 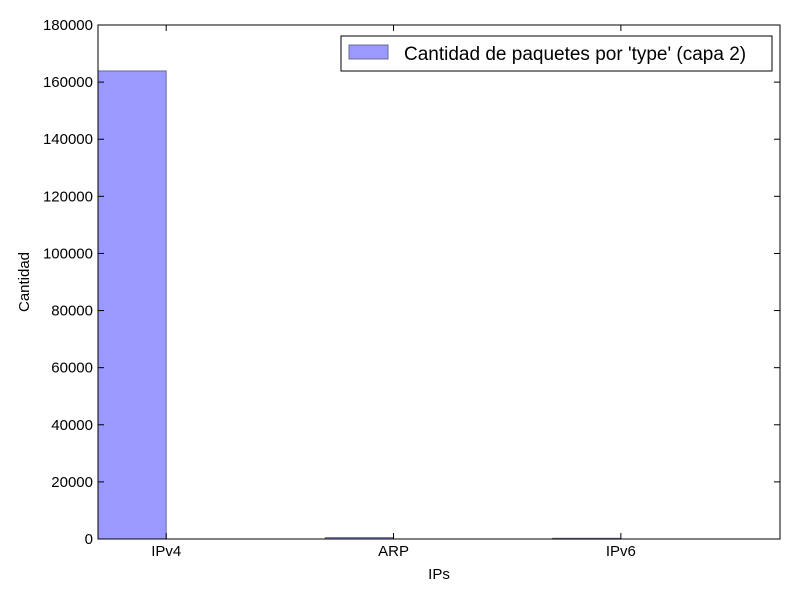 What do you see at coordinates (575, 54) in the screenshot?
I see `legend-label: Cantidad de paquetes por 'type' (capa 2)` at bounding box center [575, 54].